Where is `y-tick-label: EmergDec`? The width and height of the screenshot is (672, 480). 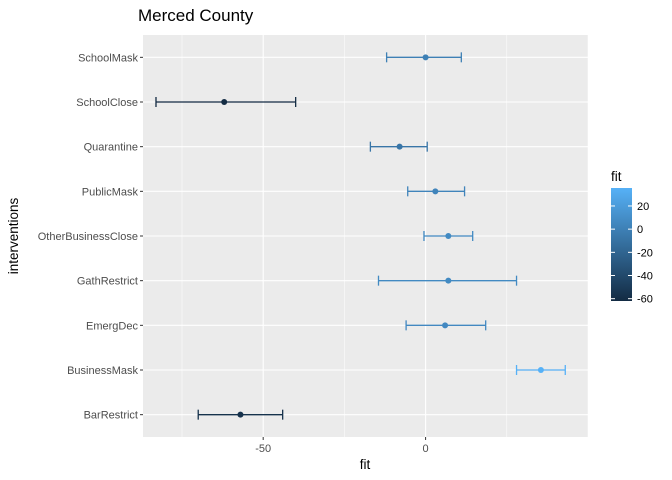
y-tick-label: EmergDec is located at coordinates (112, 326).